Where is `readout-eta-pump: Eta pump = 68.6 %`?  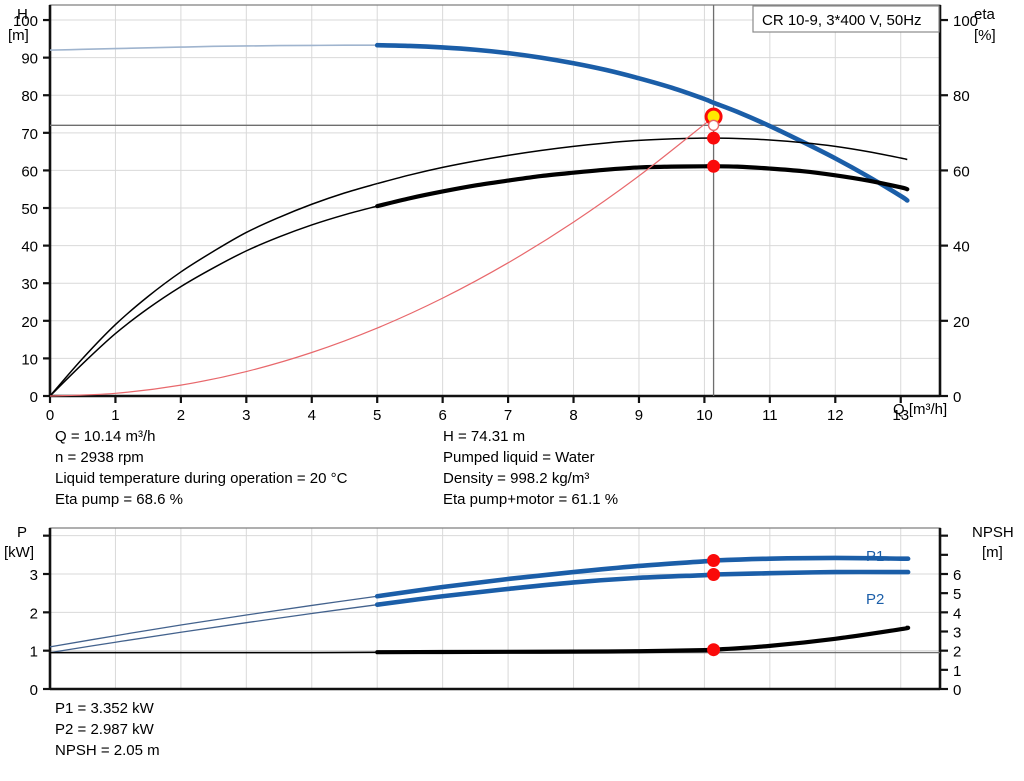 readout-eta-pump: Eta pump = 68.6 % is located at coordinates (119, 499).